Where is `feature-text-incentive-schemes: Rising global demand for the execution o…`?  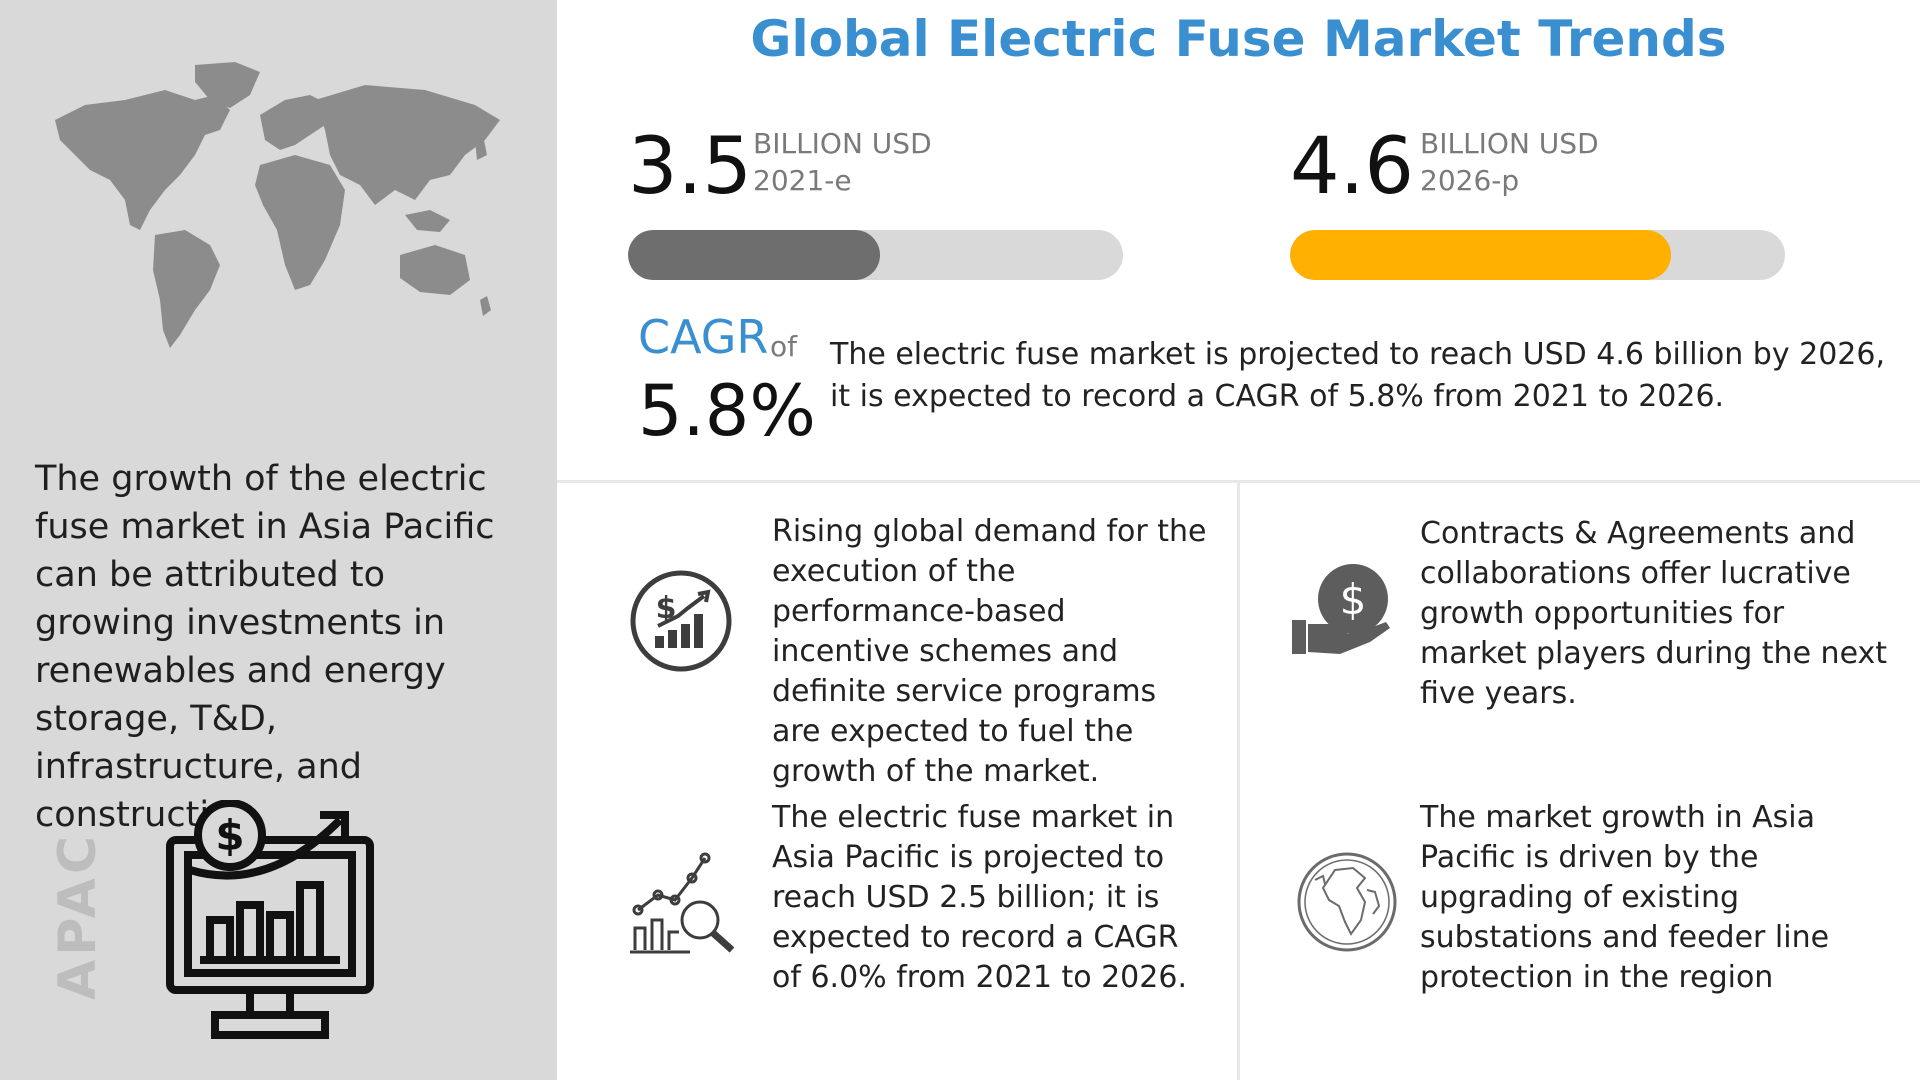 feature-text-incentive-schemes: Rising global demand for the execution o… is located at coordinates (989, 651).